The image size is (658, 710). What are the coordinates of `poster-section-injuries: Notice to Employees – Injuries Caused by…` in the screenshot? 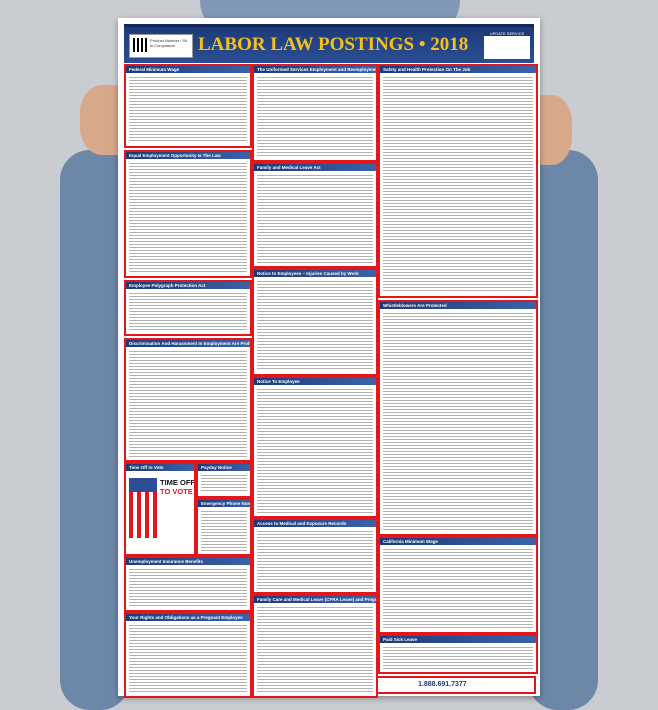 It's located at (315, 322).